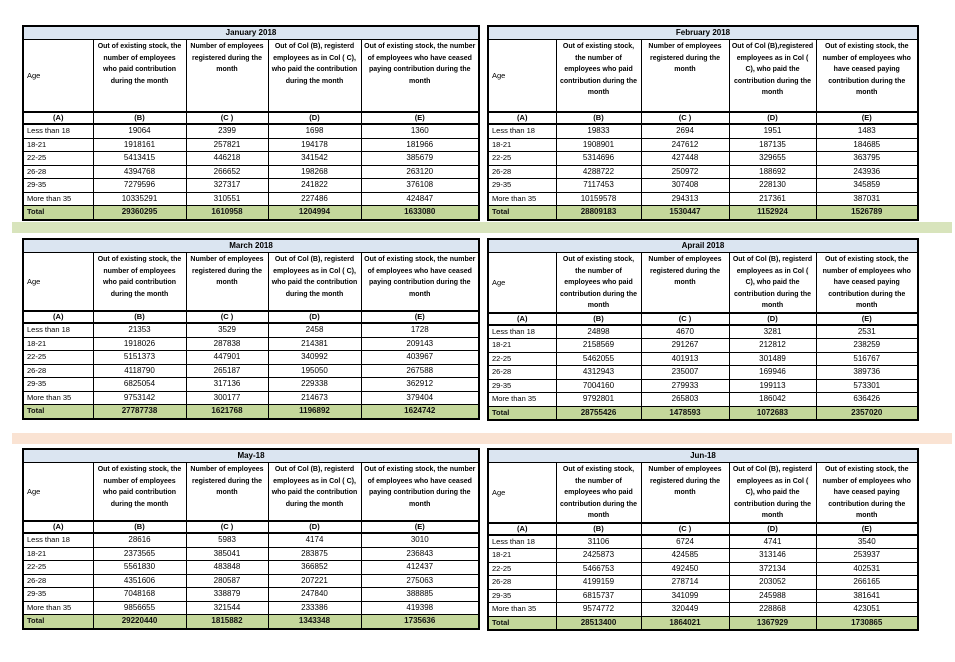 This screenshot has width=955, height=662. I want to click on value-cell-c: 294313, so click(685, 198).